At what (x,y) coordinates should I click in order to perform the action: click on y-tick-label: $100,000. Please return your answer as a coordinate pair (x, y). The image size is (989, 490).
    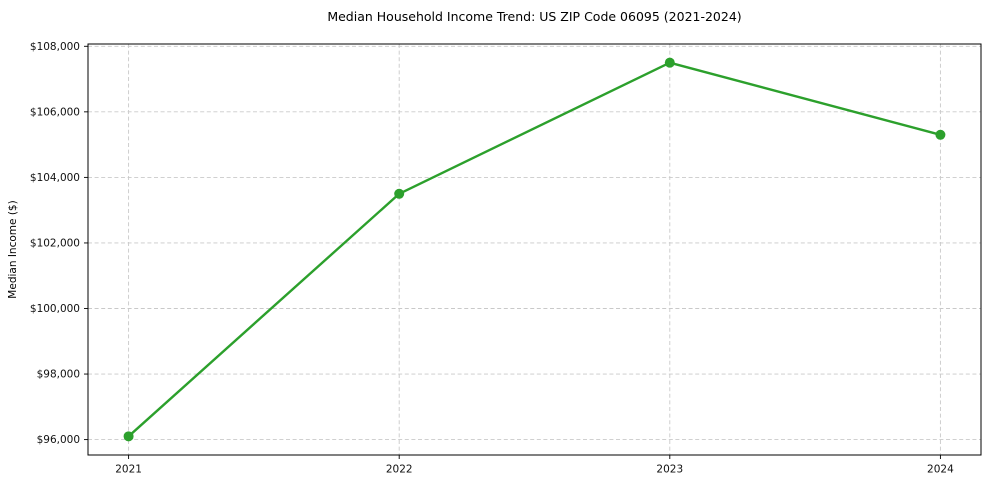
    Looking at the image, I should click on (55, 309).